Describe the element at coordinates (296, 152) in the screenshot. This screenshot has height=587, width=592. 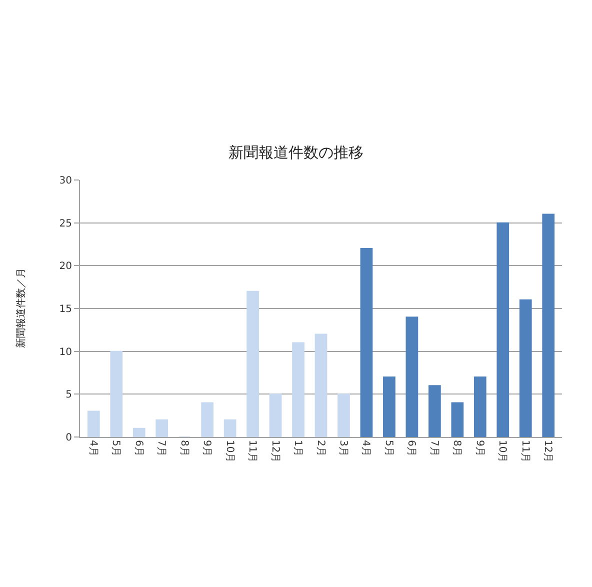
I see `chart-title: 新聞報道件数の推移` at that location.